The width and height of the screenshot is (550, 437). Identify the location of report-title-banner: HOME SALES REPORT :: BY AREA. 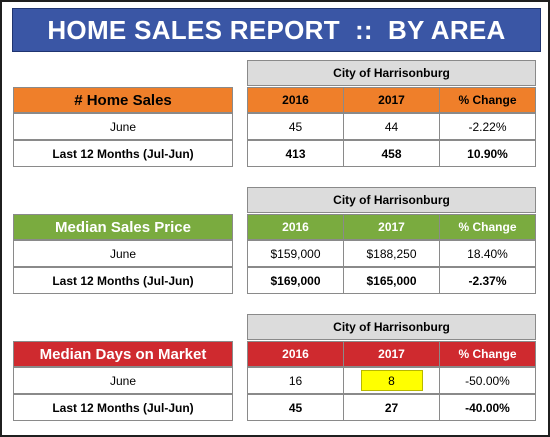
(276, 30).